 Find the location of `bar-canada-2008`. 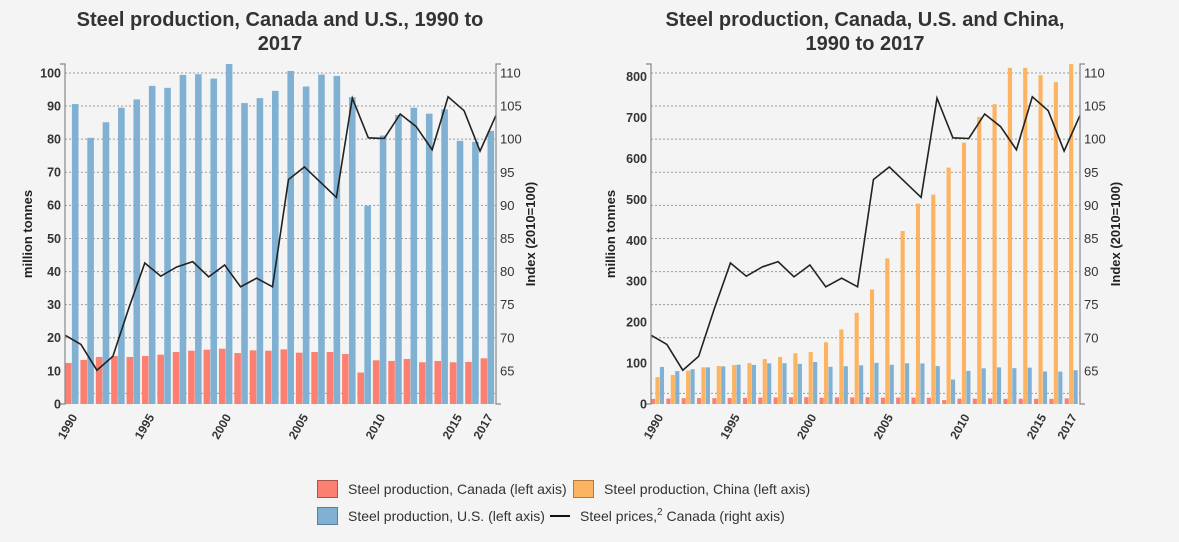

bar-canada-2008 is located at coordinates (928, 400).